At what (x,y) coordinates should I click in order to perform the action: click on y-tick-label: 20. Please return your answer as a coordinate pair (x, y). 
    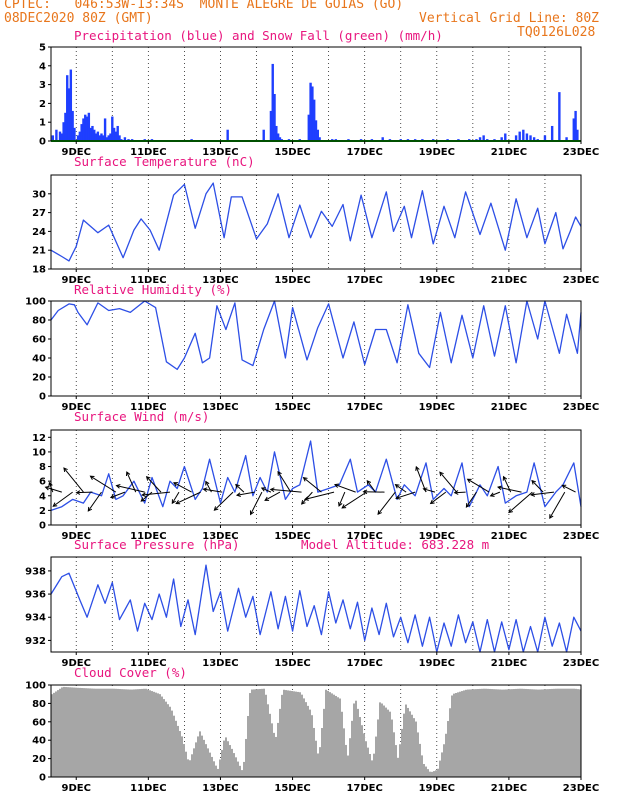
    Looking at the image, I should click on (39, 759).